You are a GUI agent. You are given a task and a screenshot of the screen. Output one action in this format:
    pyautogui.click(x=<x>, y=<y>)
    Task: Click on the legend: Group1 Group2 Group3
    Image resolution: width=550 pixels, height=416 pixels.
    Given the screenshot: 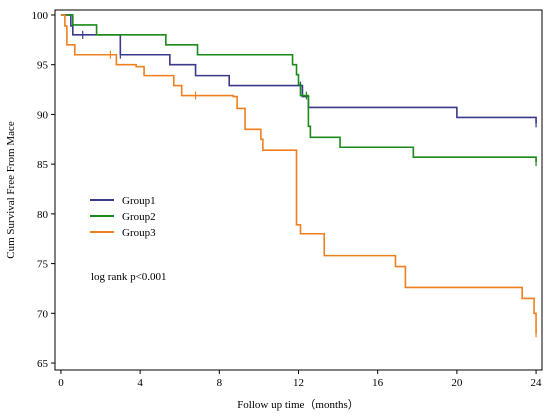 What is the action you would take?
    pyautogui.click(x=123, y=217)
    